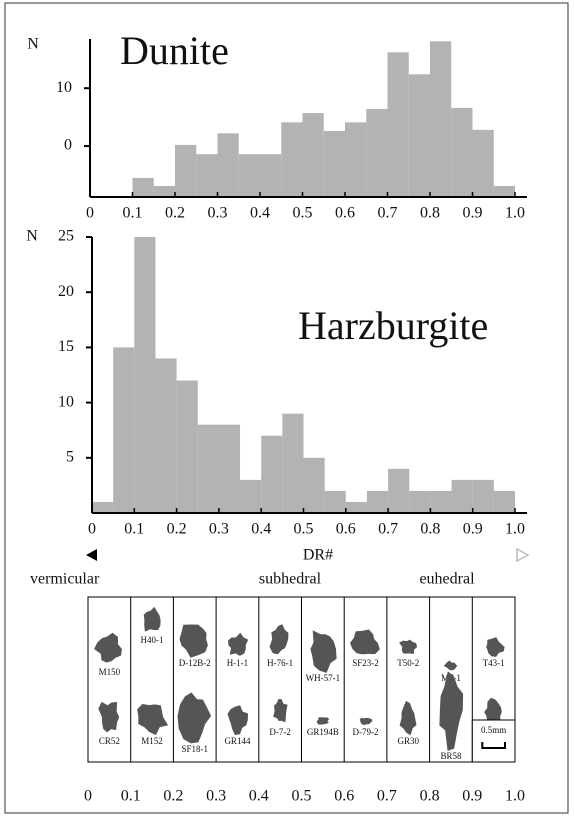  Describe the element at coordinates (65, 579) in the screenshot. I see `morphology-class: vermicular` at that location.